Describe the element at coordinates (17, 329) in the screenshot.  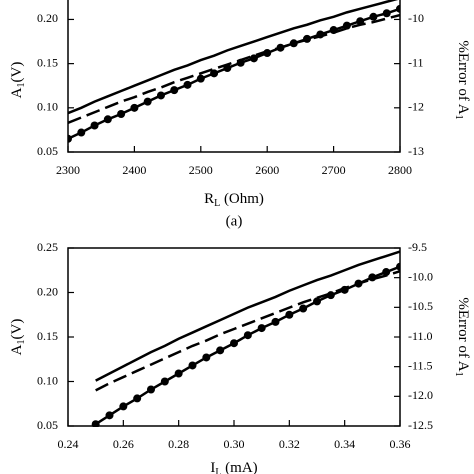
I see `label-part: (V)` at that location.